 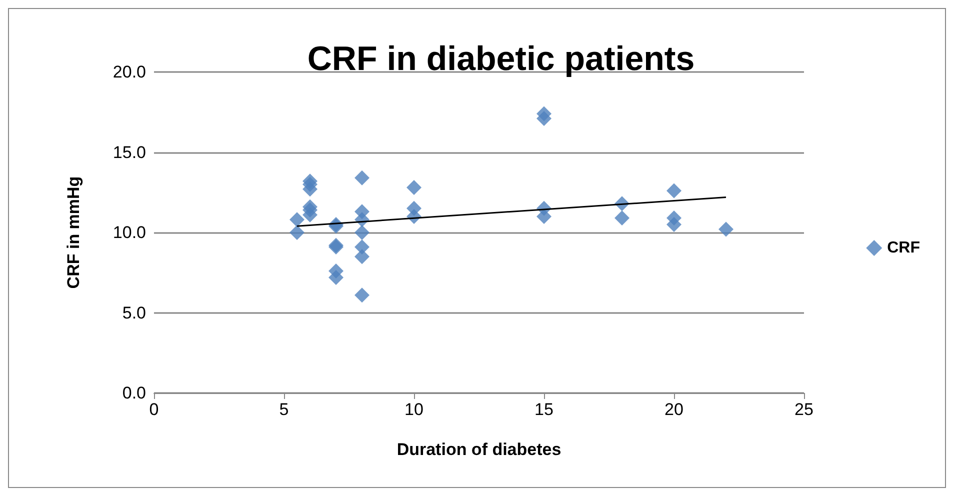 What do you see at coordinates (414, 409) in the screenshot?
I see `x-tick-label: 10` at bounding box center [414, 409].